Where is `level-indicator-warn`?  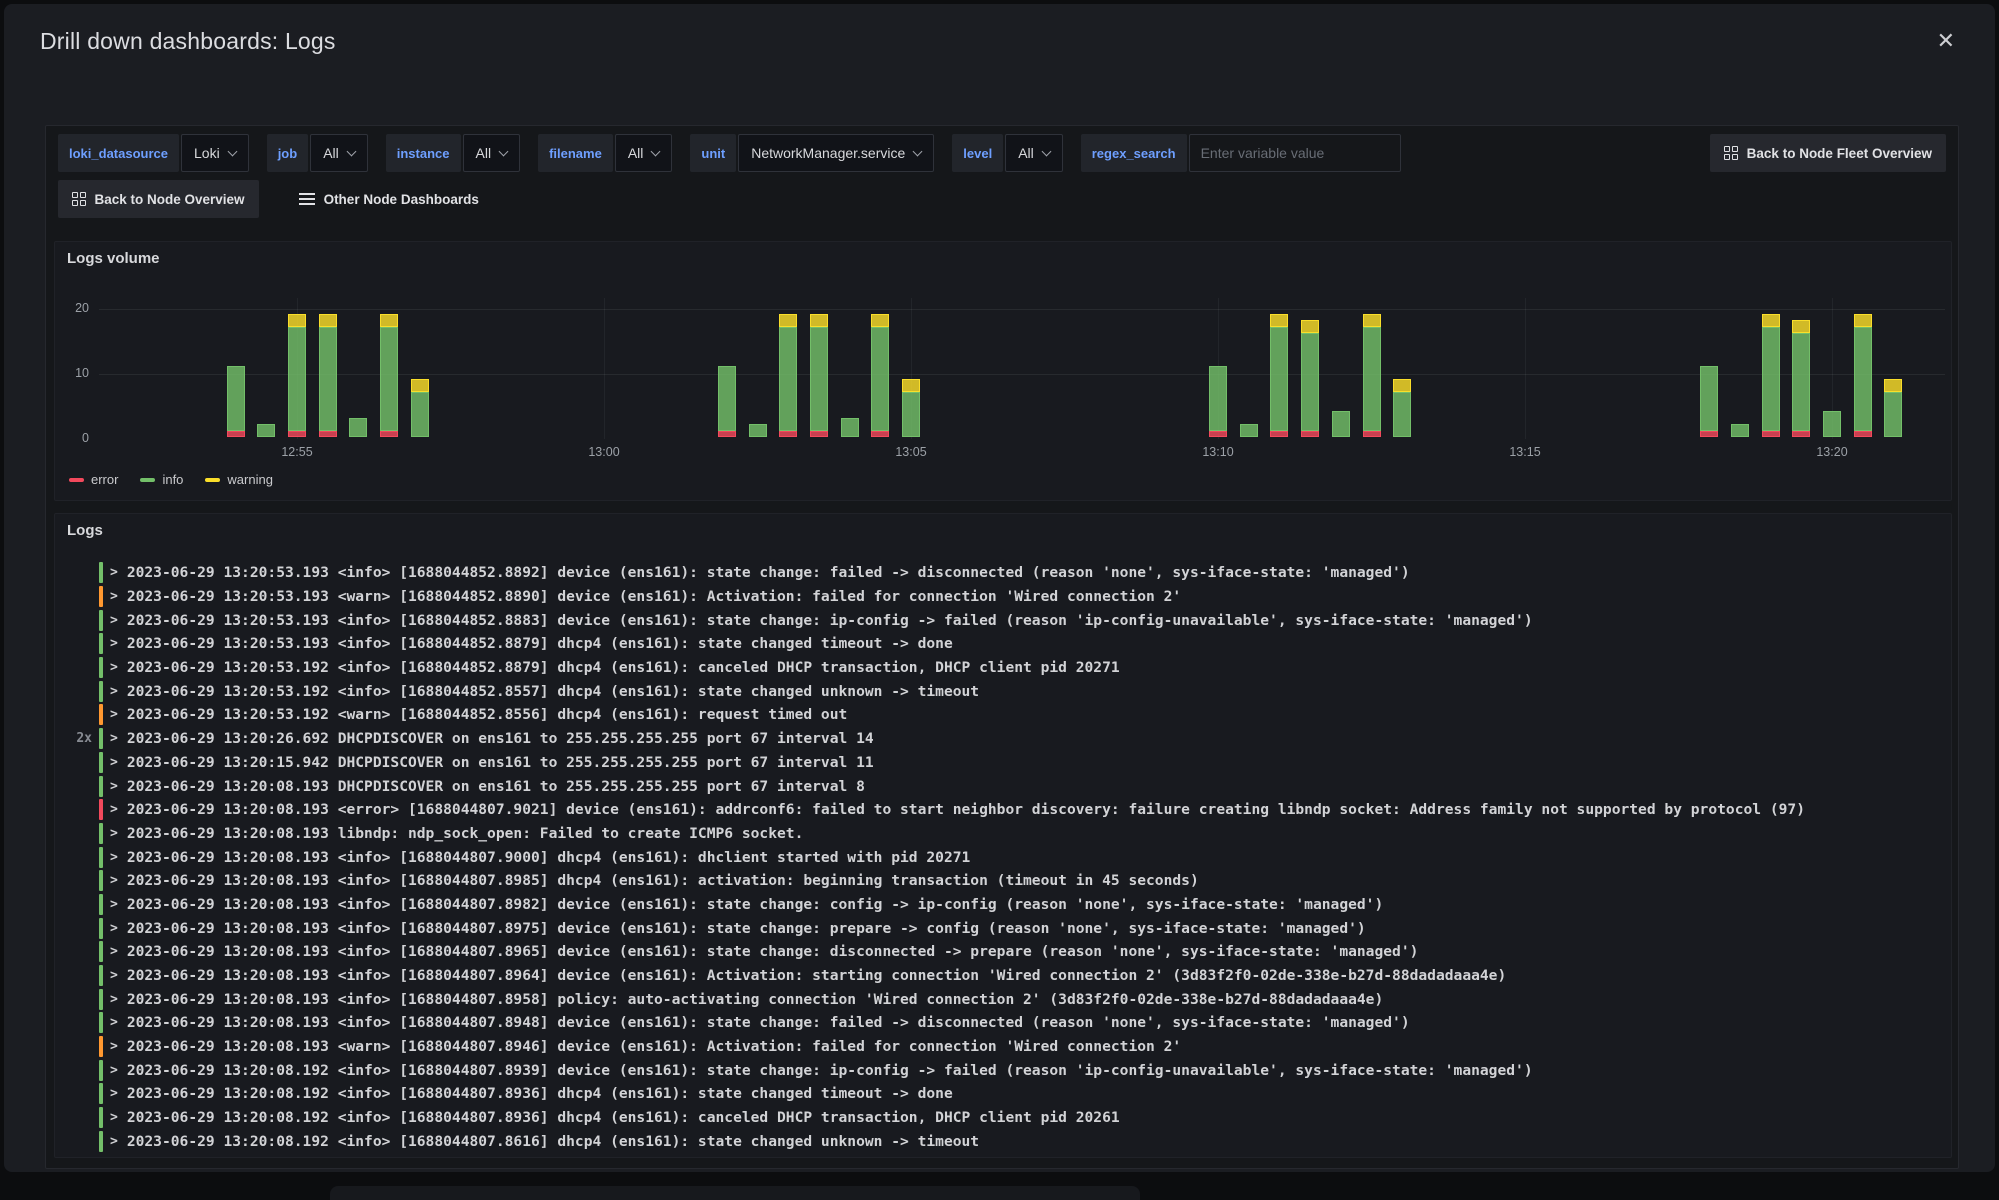 level-indicator-warn is located at coordinates (101, 597).